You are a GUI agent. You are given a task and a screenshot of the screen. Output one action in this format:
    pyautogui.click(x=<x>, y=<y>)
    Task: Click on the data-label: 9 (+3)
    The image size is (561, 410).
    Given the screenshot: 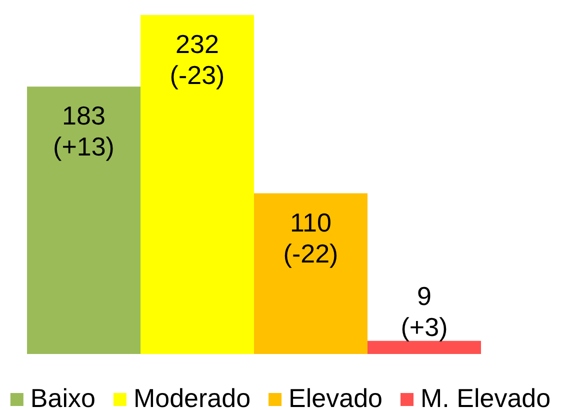 What is the action you would take?
    pyautogui.click(x=424, y=311)
    